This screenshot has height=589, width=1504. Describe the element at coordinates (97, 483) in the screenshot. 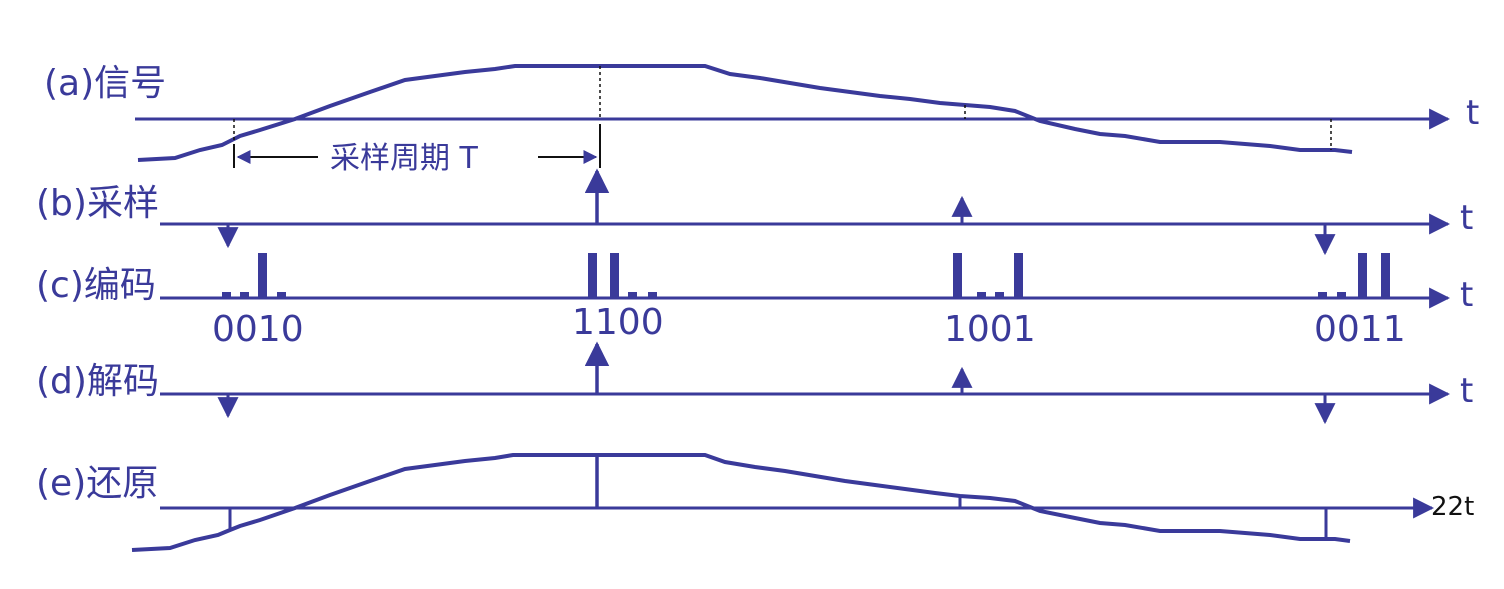

I see `row-e-label: (e)还原` at that location.